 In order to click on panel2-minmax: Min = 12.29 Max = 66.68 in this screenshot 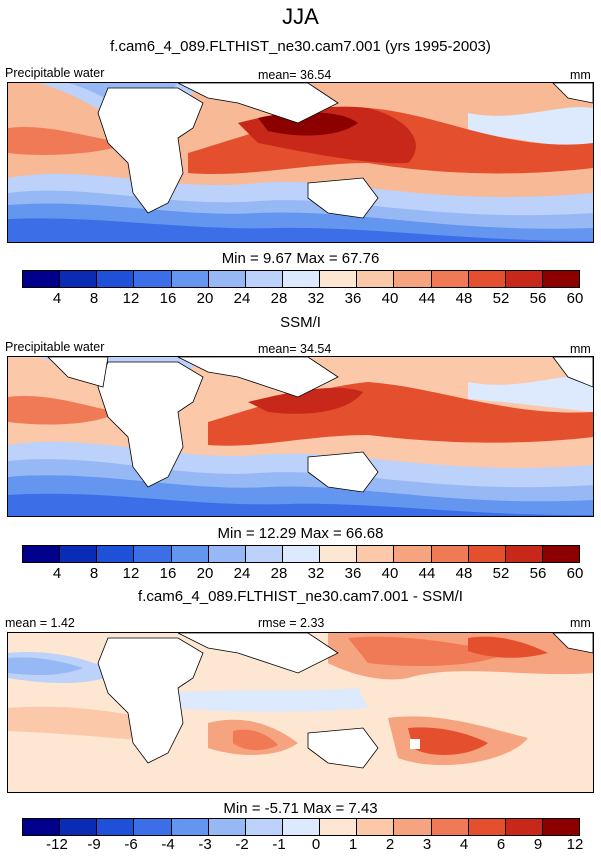, I will do `click(300, 533)`.